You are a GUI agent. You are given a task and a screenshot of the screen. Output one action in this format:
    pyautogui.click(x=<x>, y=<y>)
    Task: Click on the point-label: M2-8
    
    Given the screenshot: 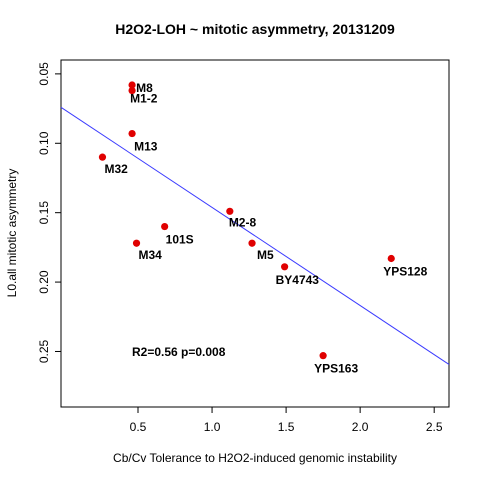 What is the action you would take?
    pyautogui.click(x=243, y=222)
    